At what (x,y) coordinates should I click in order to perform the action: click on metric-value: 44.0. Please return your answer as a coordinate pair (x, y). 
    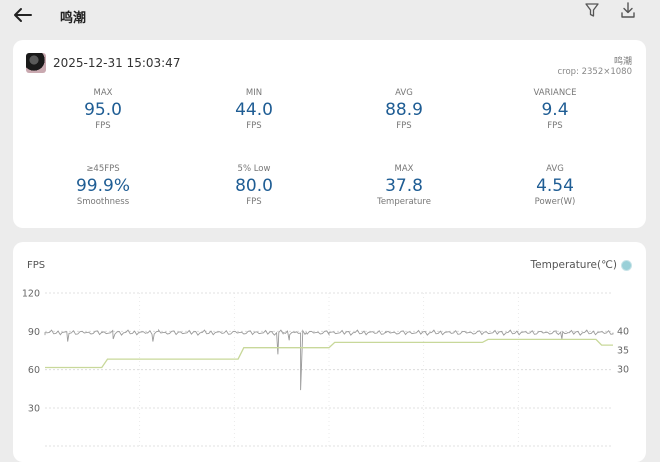
    Looking at the image, I should click on (254, 110).